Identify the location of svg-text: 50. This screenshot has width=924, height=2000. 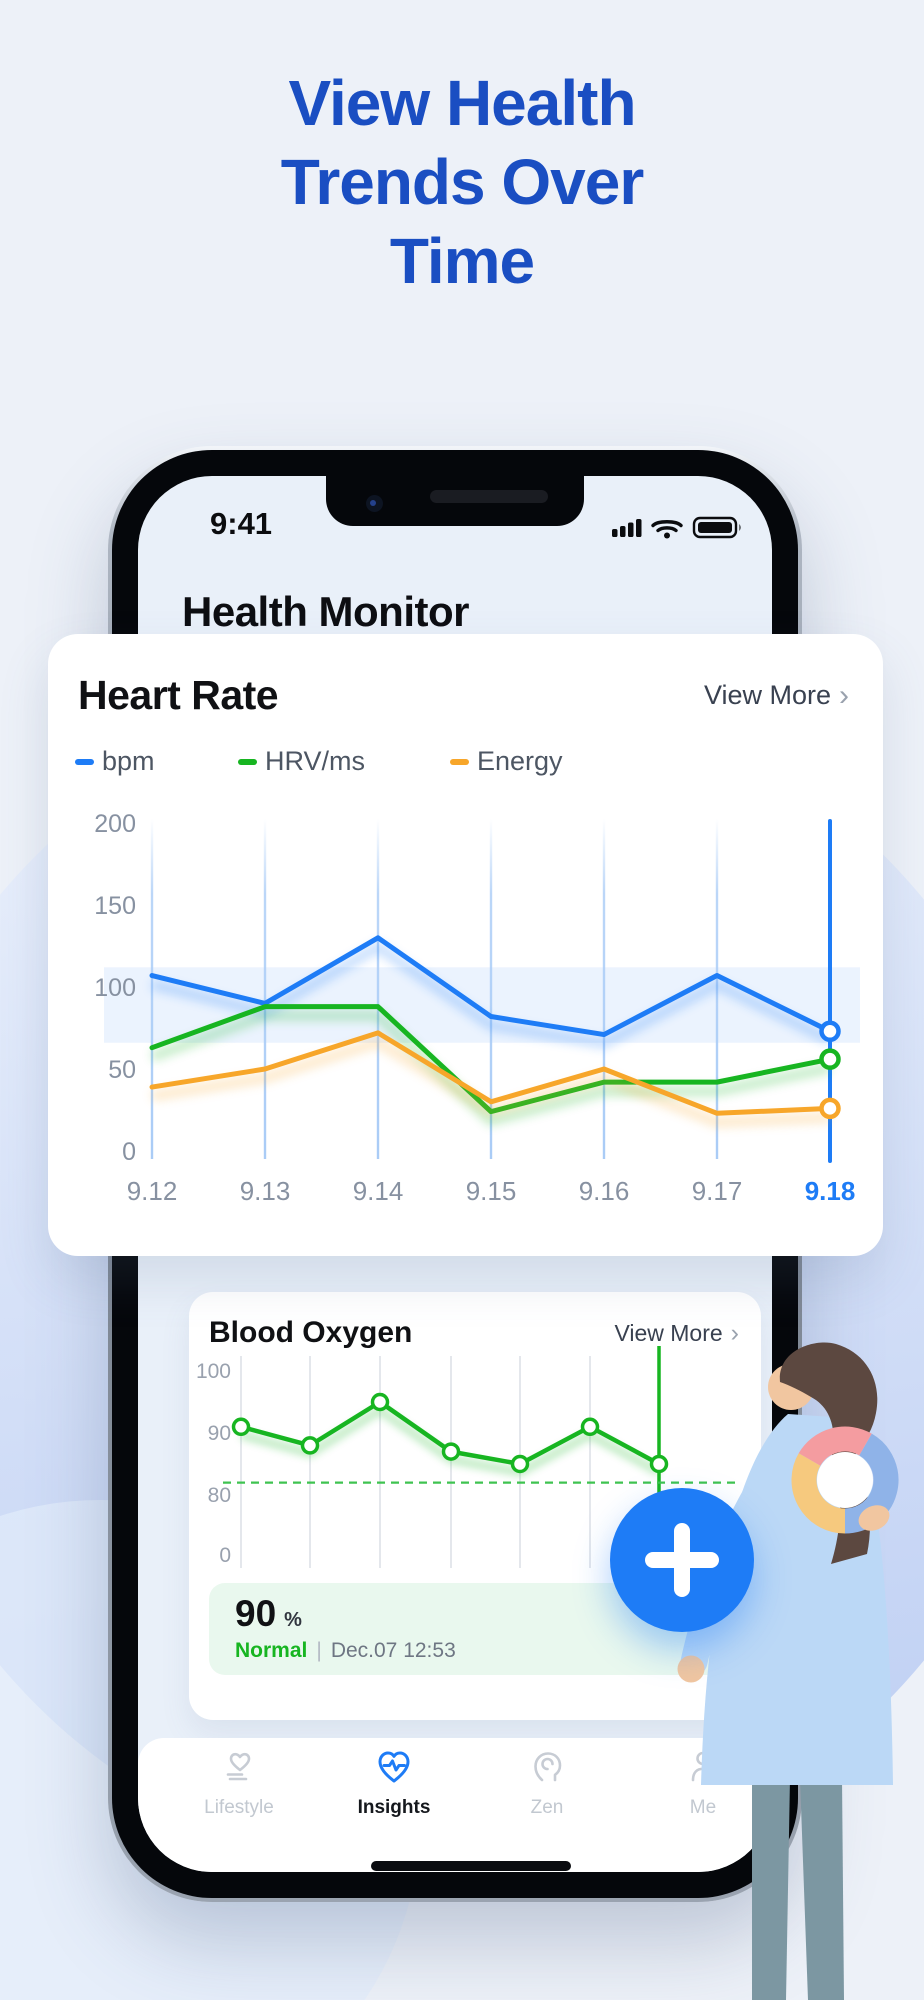
(122, 1070).